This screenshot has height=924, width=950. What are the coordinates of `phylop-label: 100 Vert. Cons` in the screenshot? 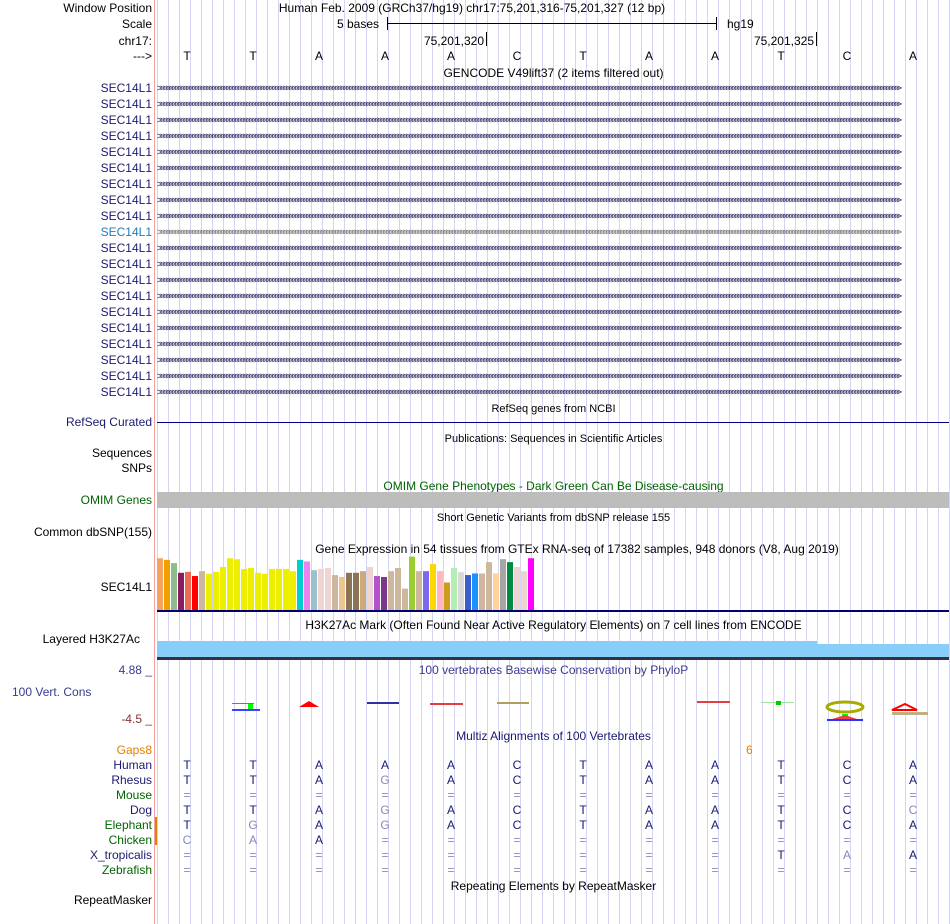 It's located at (52, 692).